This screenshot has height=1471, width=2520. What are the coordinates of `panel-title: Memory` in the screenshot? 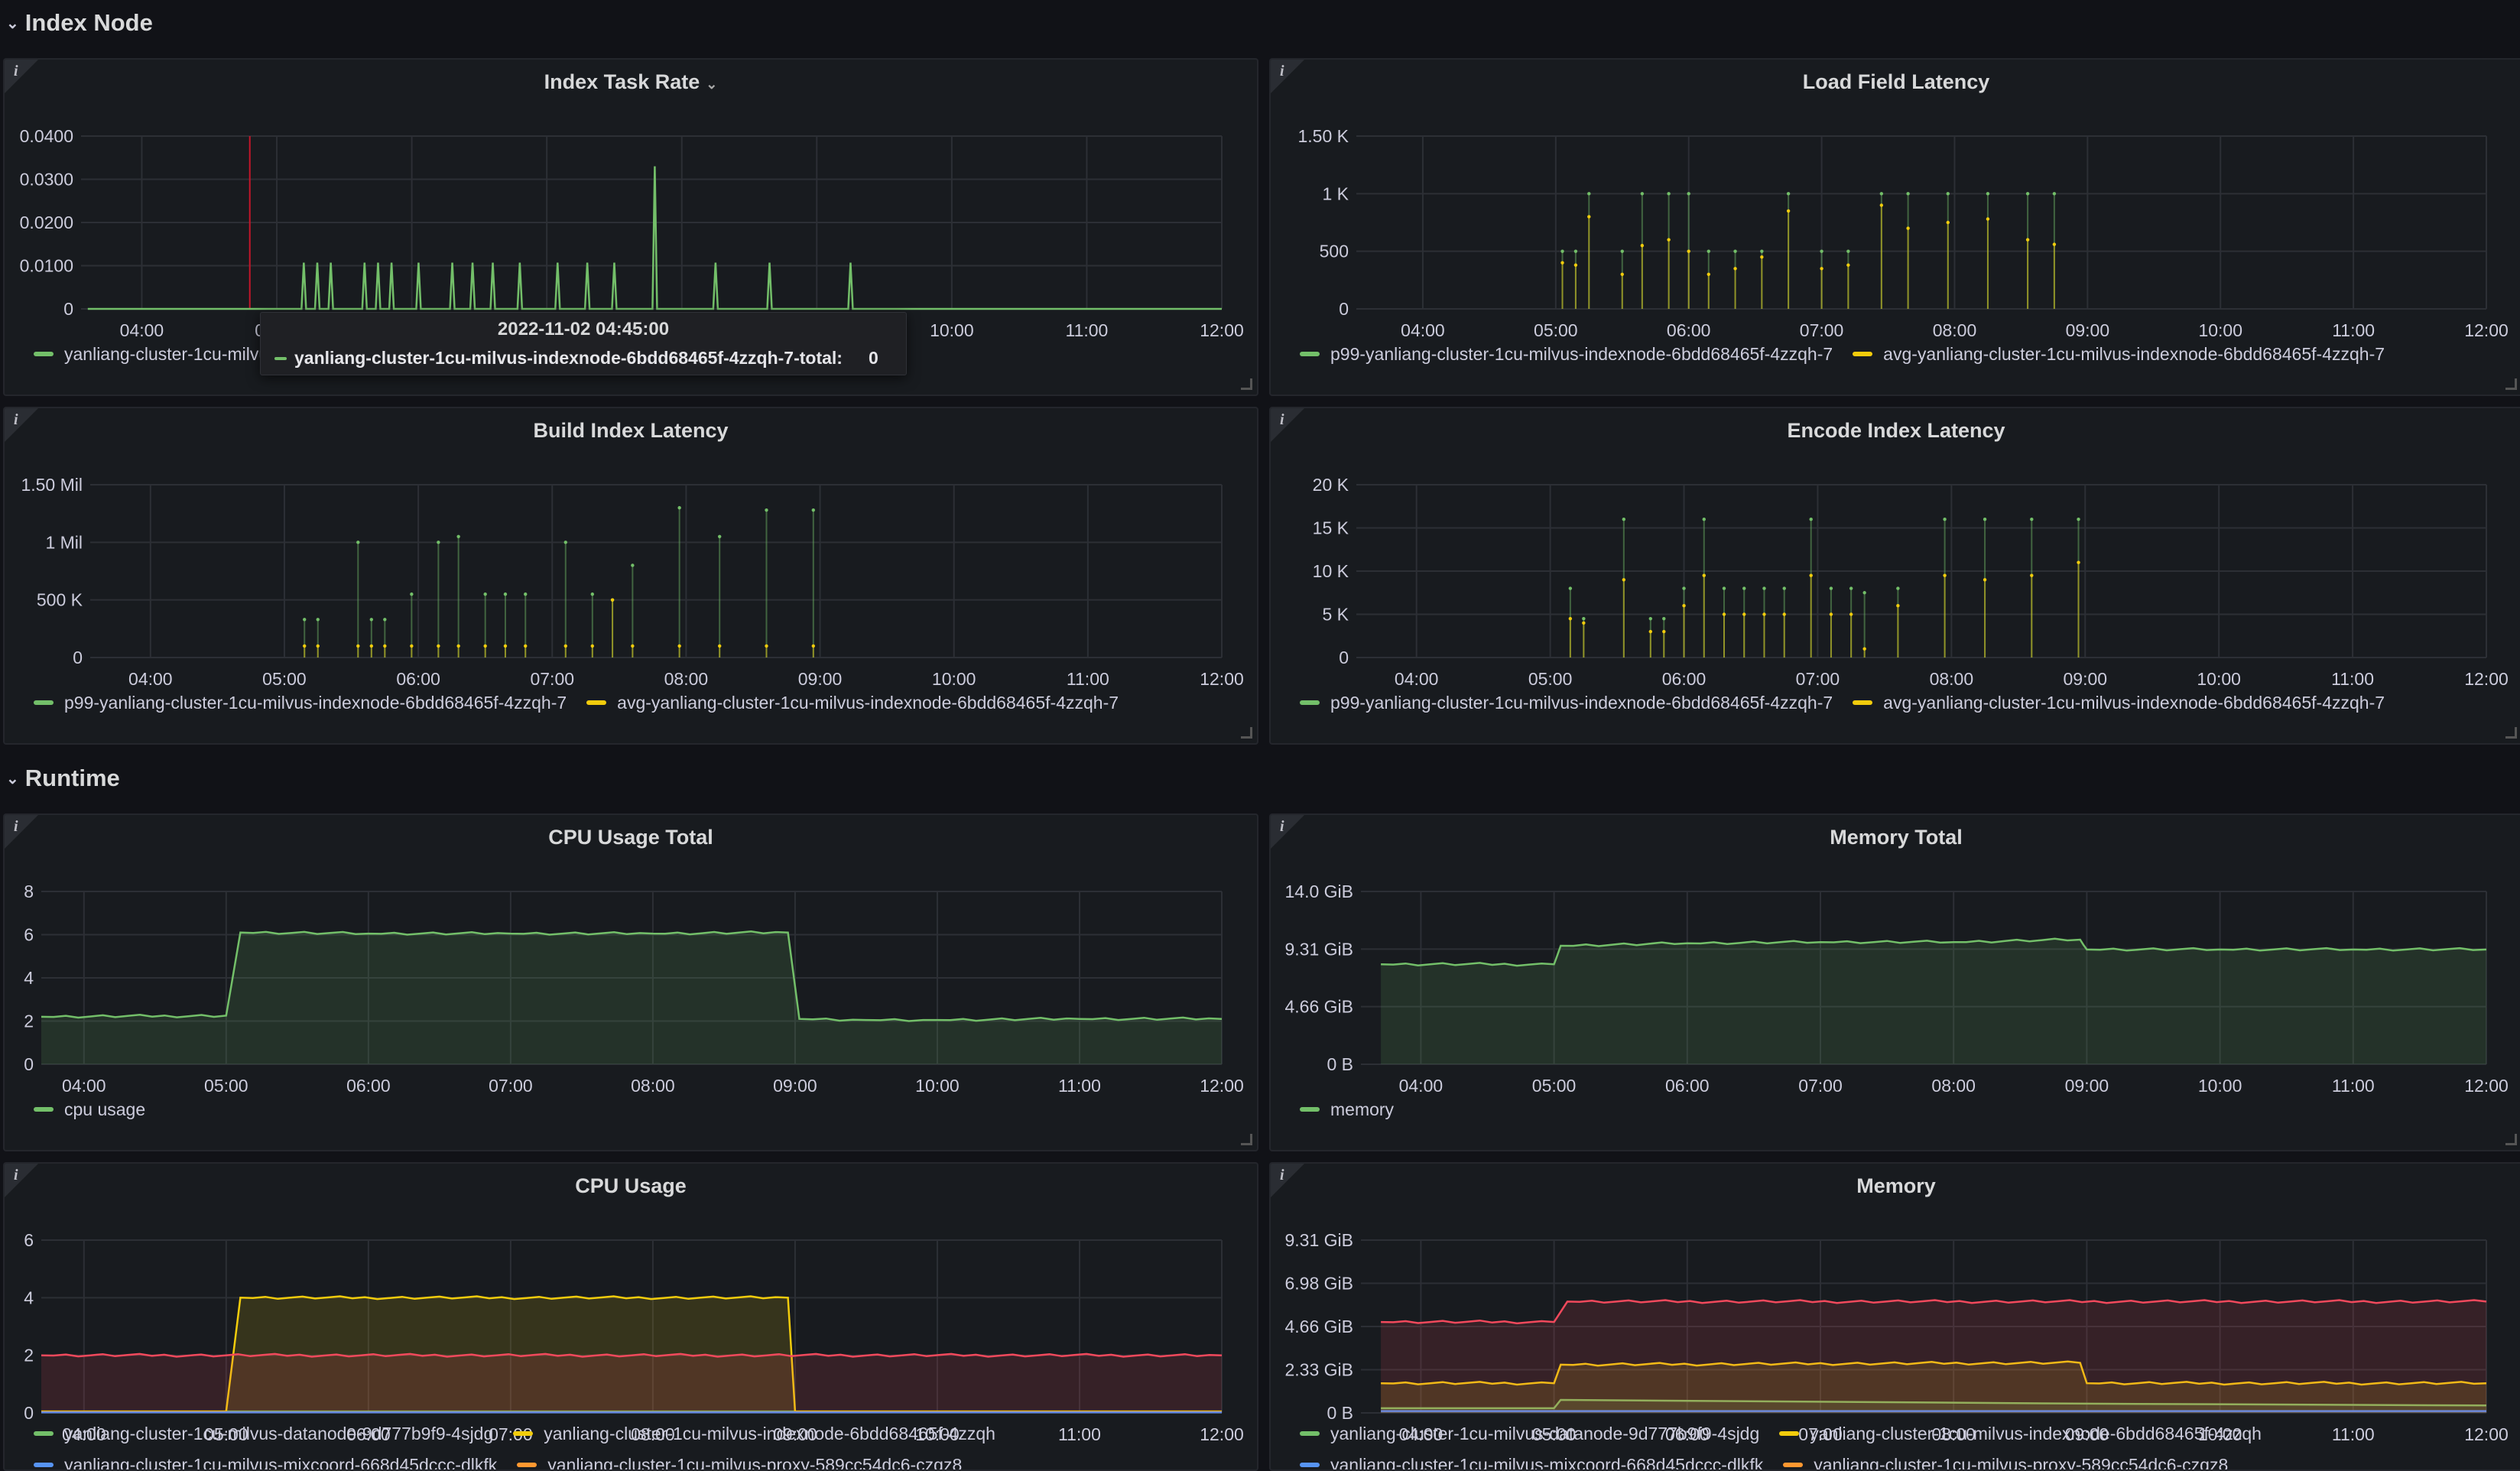 It's located at (1895, 1188).